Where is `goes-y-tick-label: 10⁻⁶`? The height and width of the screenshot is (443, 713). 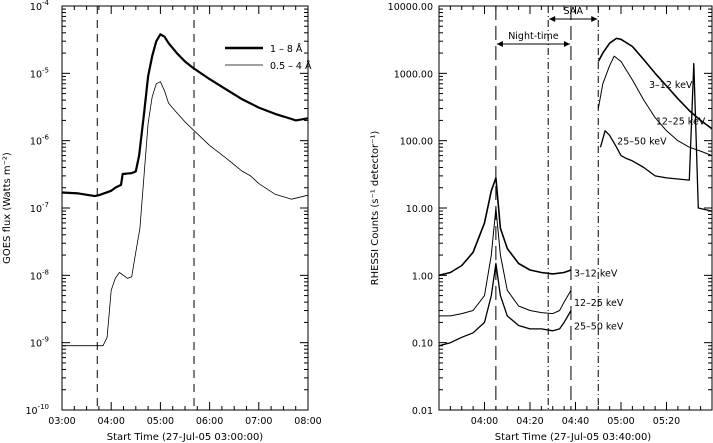
goes-y-tick-label: 10⁻⁶ is located at coordinates (40, 141).